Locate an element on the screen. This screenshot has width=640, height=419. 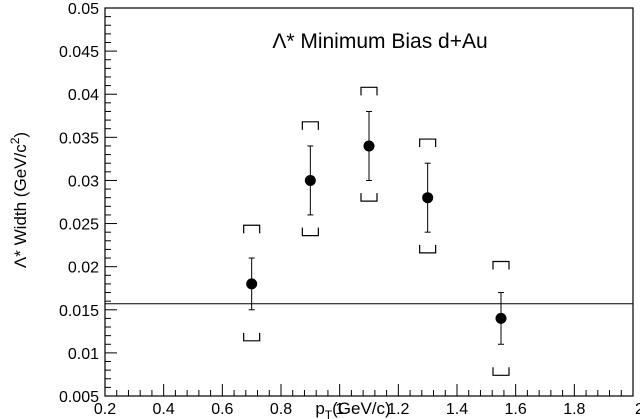
y-tick-label: 0.03 is located at coordinates (83, 181).